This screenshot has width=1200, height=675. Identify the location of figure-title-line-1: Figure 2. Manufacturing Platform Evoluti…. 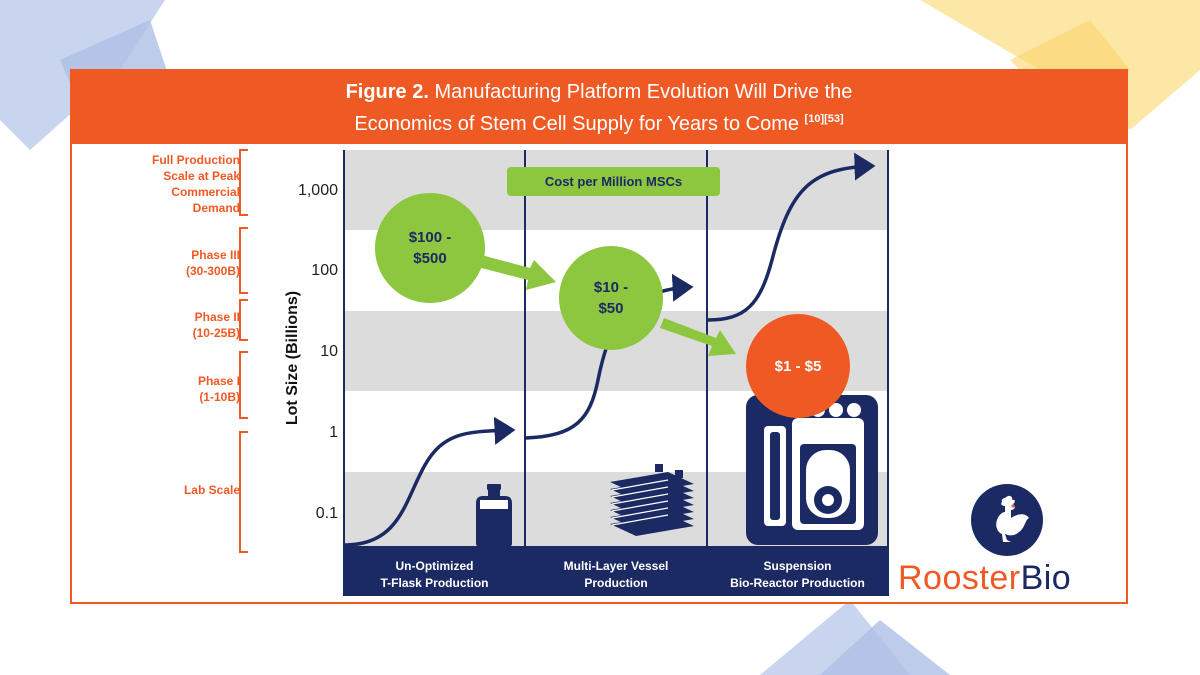
(599, 92).